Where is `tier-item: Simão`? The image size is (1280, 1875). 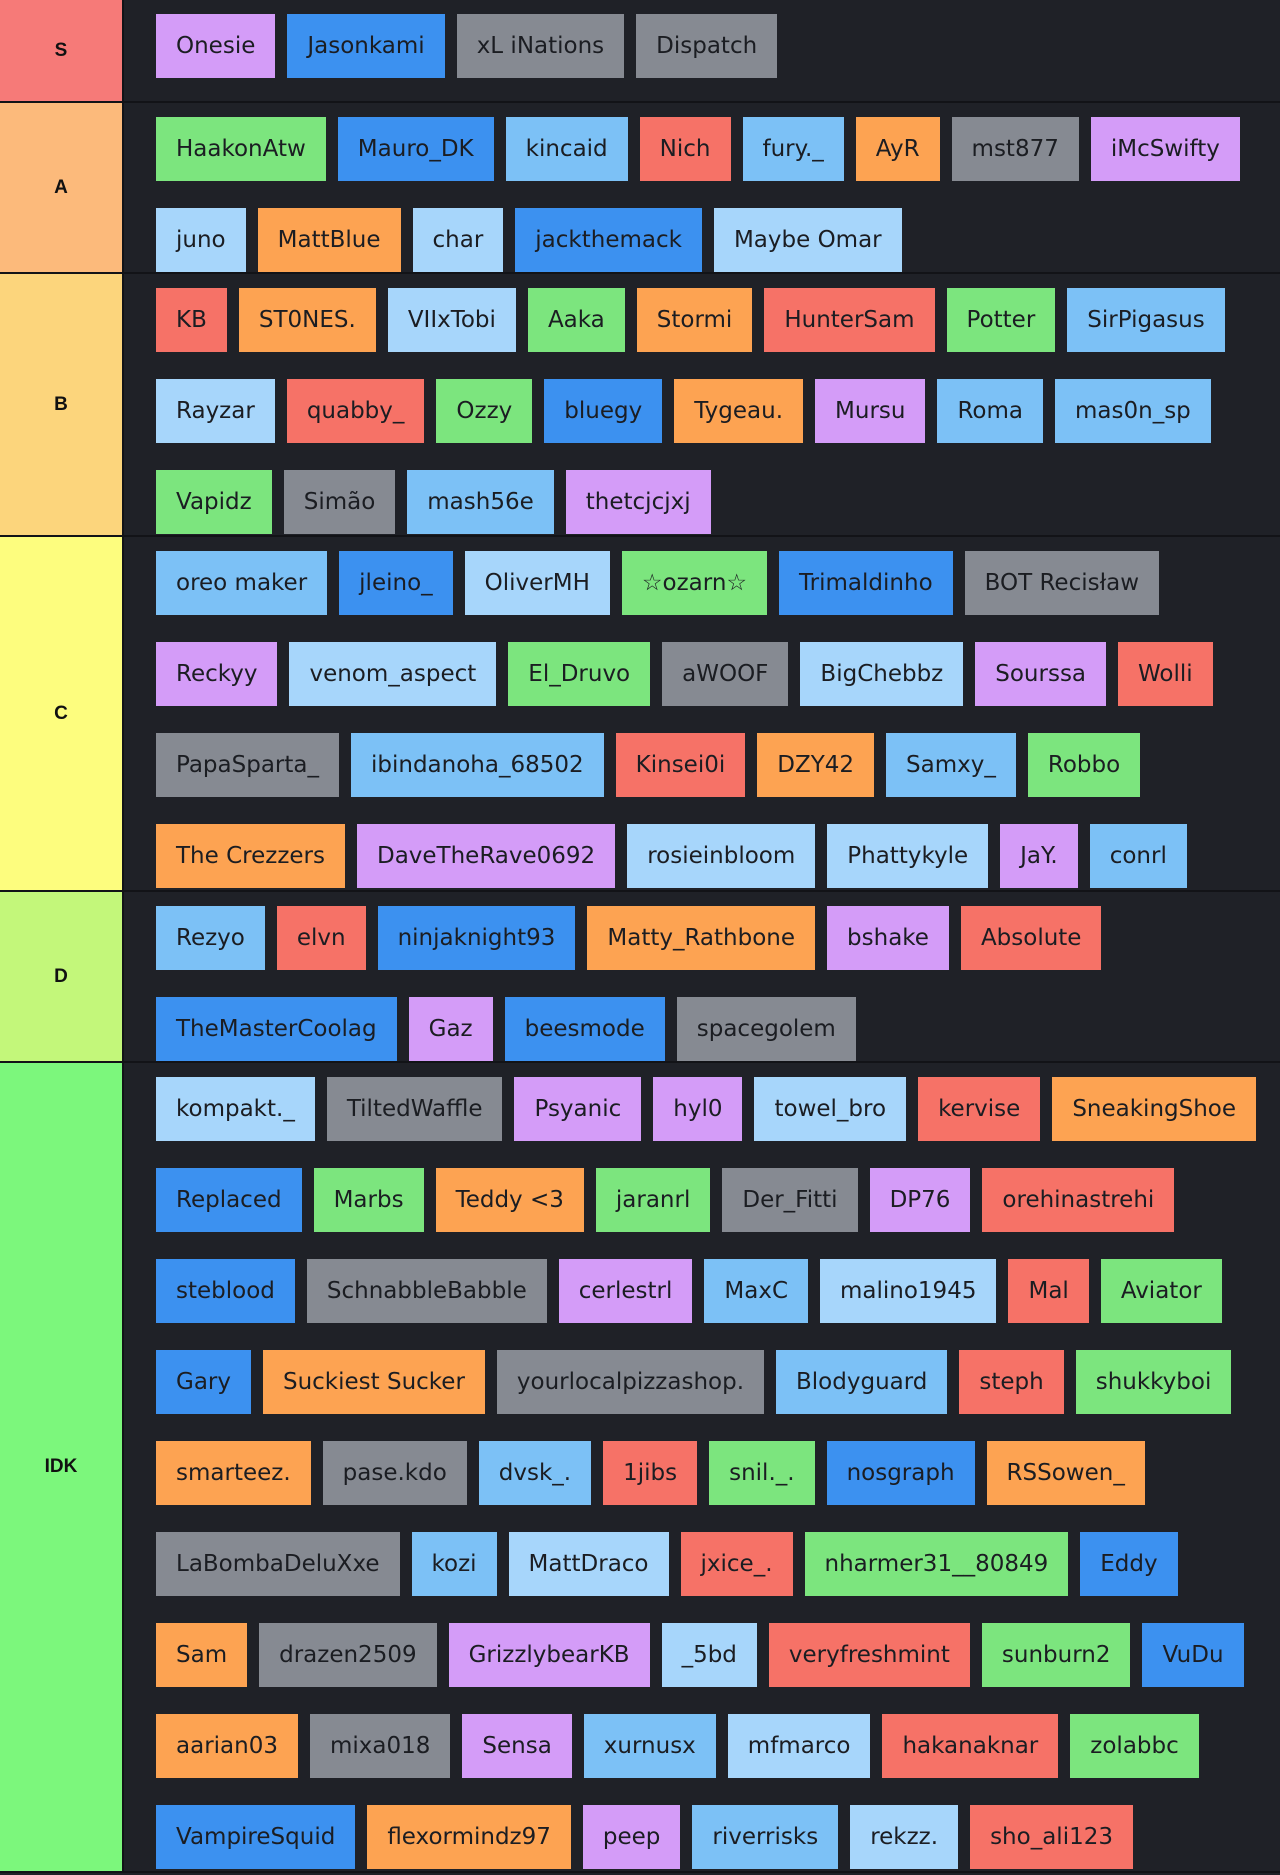 tier-item: Simão is located at coordinates (339, 502).